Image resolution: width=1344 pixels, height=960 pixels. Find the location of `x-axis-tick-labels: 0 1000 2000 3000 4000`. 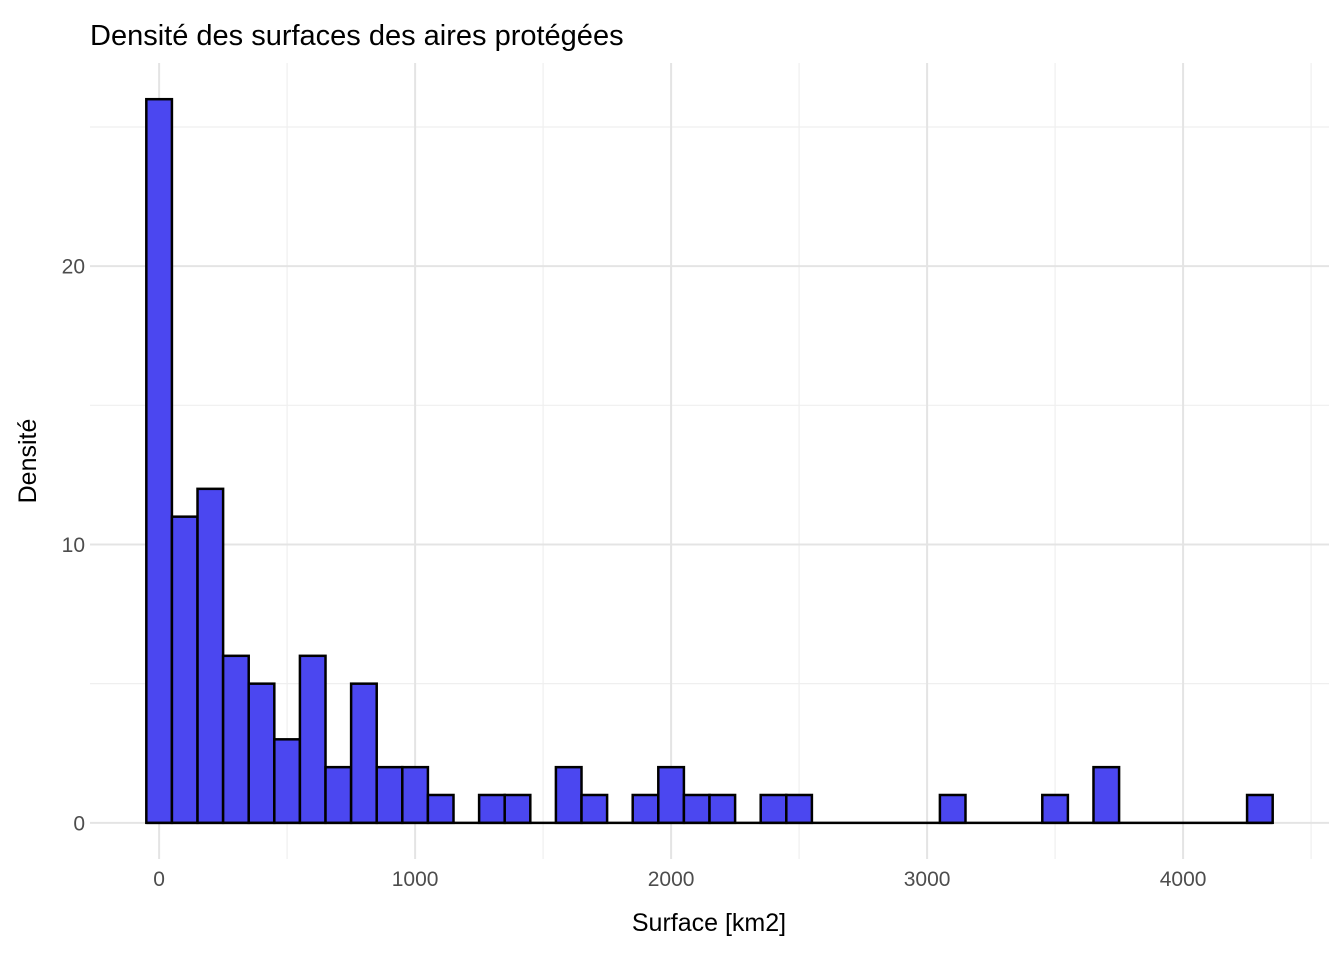

x-axis-tick-labels: 0 1000 2000 3000 4000 is located at coordinates (679, 879).